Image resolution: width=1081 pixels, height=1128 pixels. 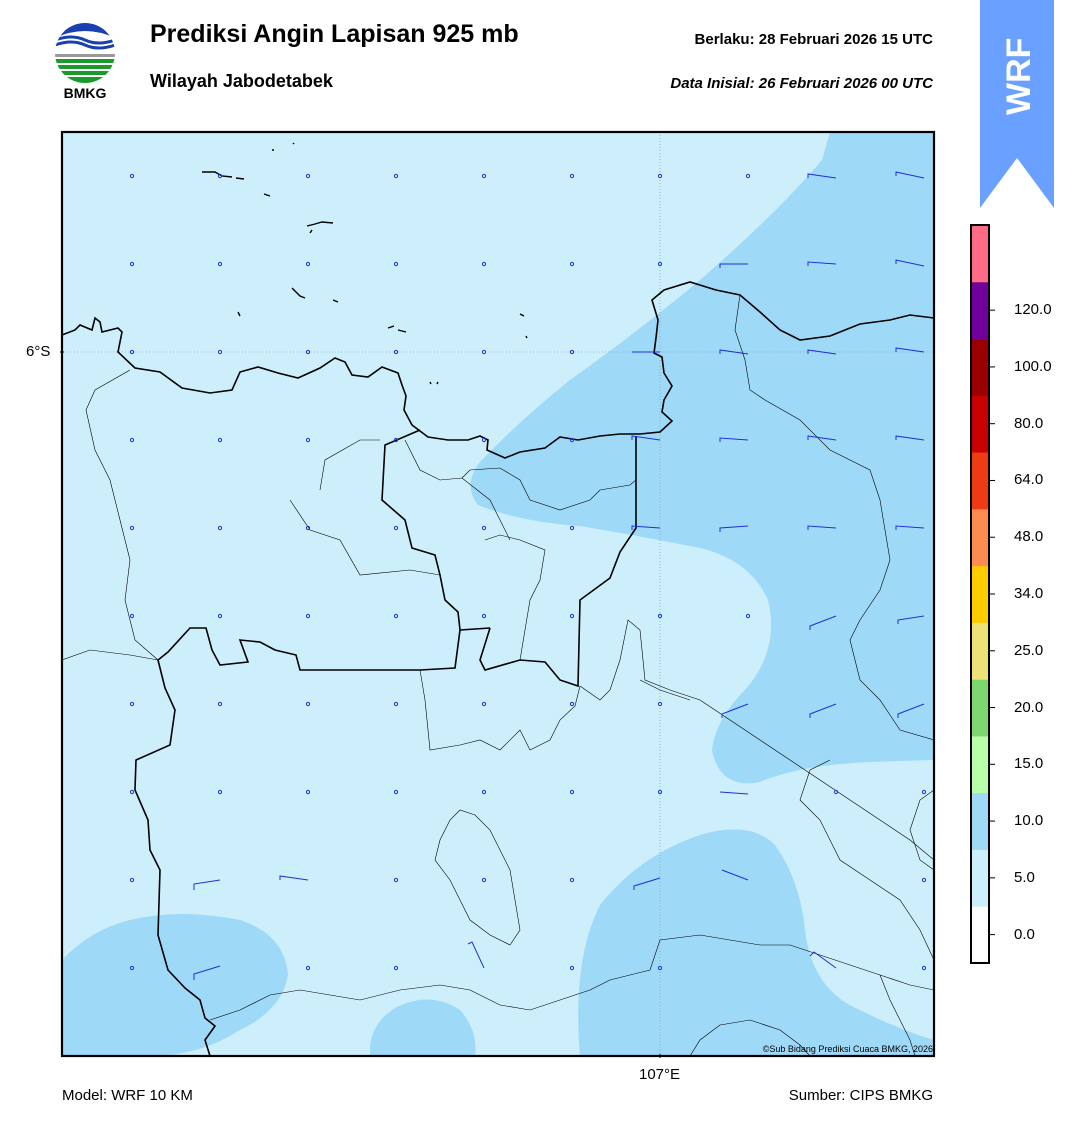 I want to click on shade-high-sw, so click(x=175, y=985).